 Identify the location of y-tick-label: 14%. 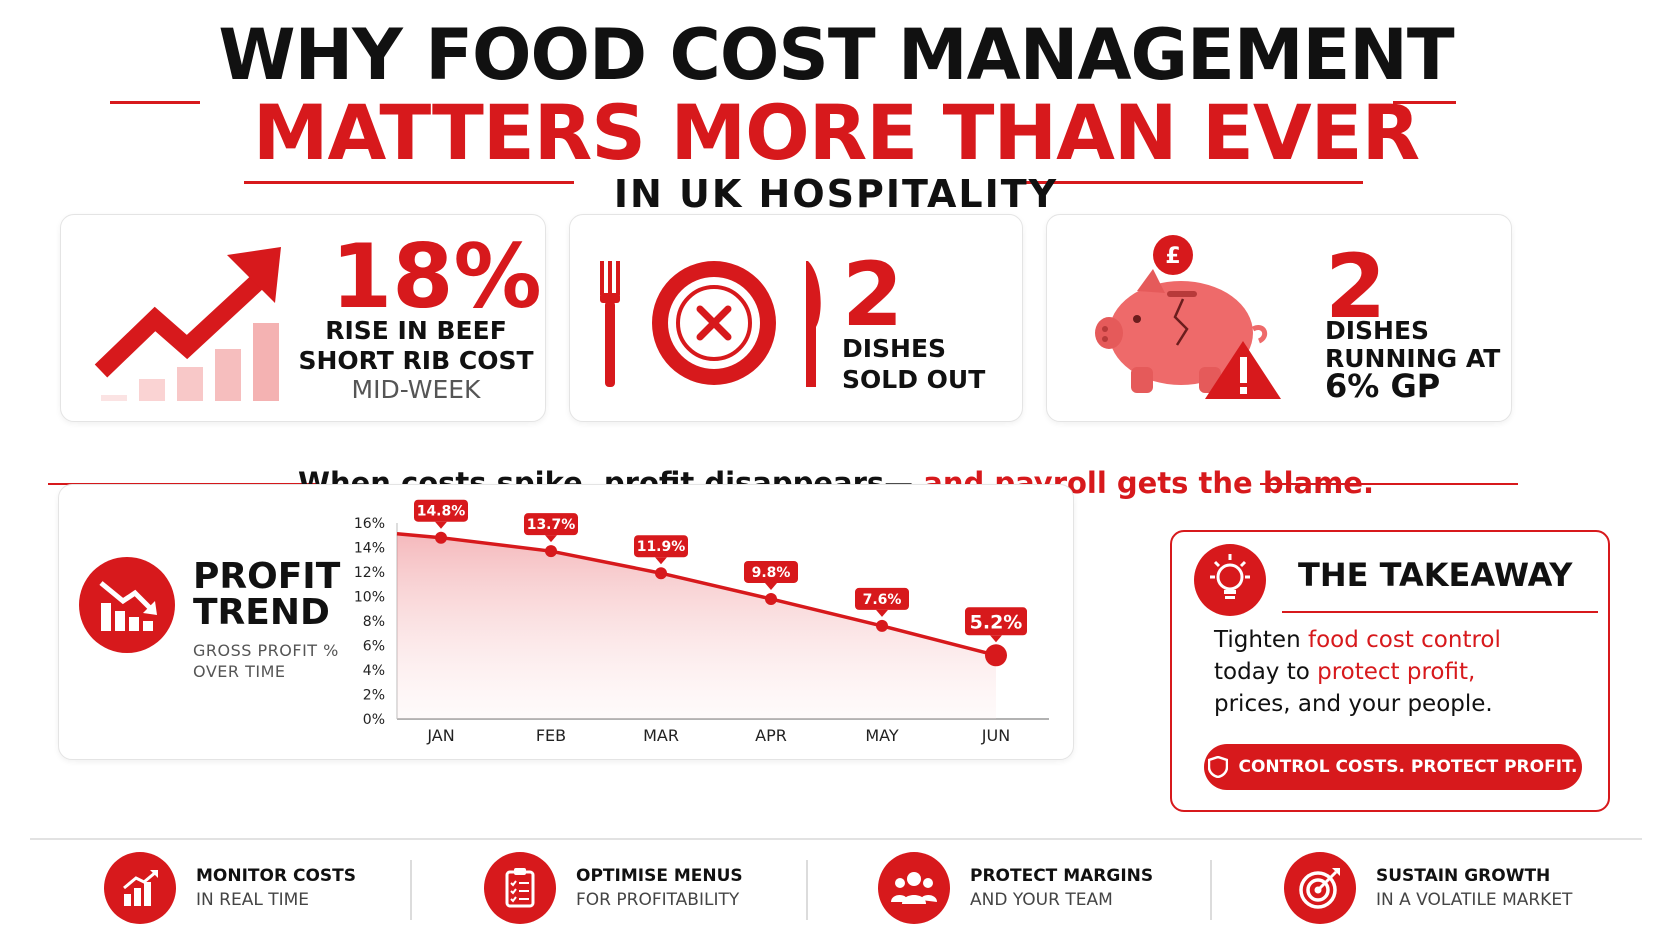
(369, 549).